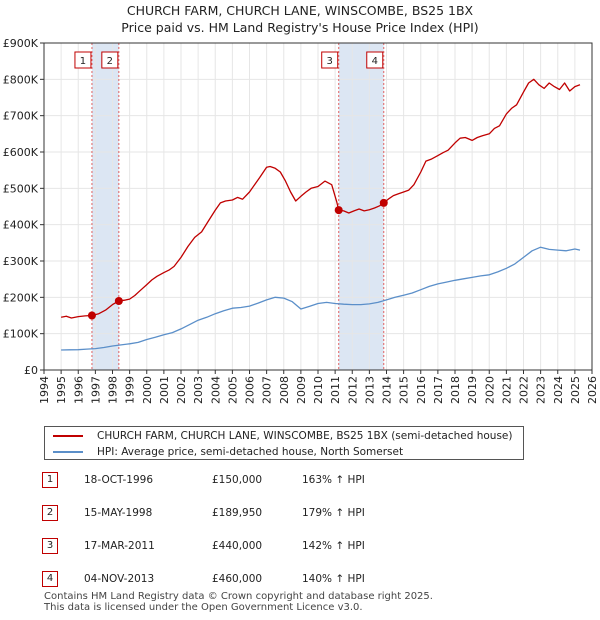  I want to click on sale-number-badge: 4, so click(50, 579).